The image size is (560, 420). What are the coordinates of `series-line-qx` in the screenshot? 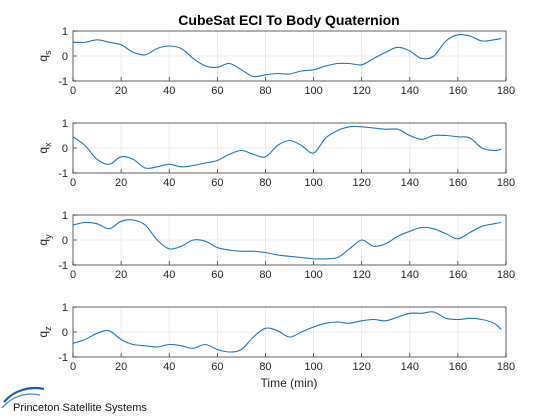 It's located at (287, 147).